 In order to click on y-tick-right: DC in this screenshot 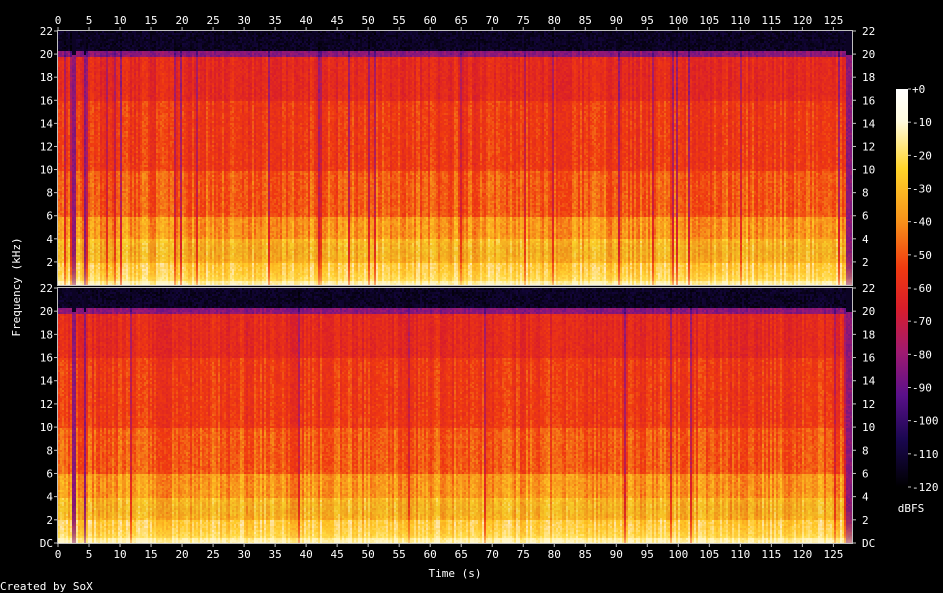, I will do `click(868, 543)`.